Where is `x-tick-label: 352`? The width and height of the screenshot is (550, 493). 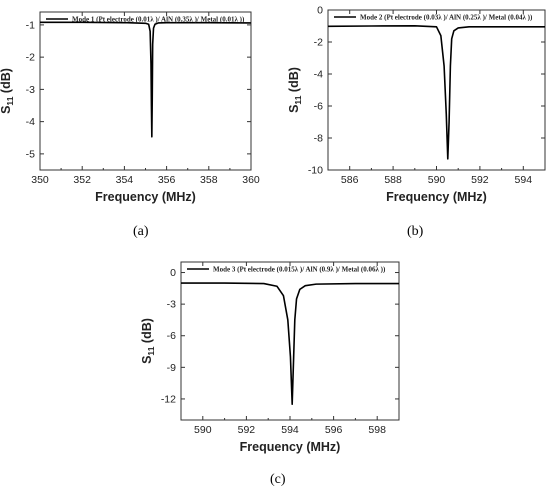
x-tick-label: 352 is located at coordinates (82, 180).